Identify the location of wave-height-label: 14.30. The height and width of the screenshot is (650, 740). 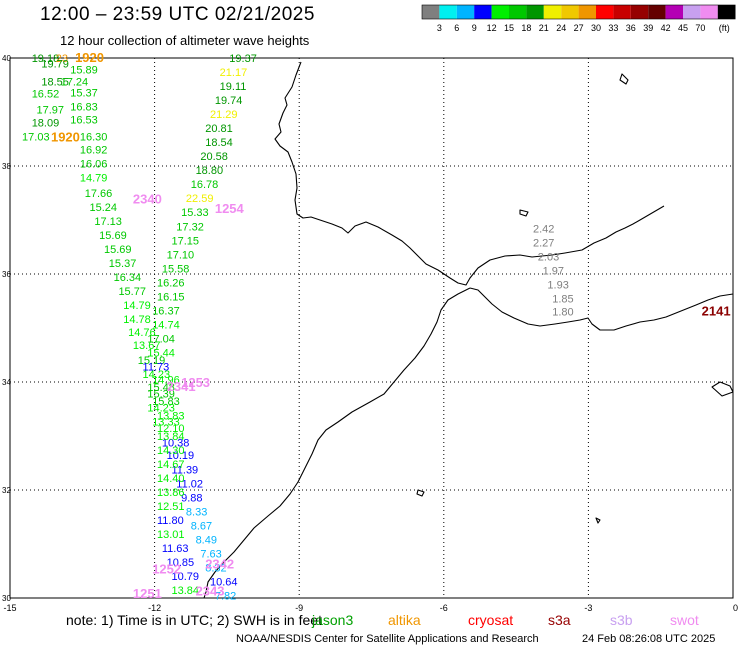
(171, 451).